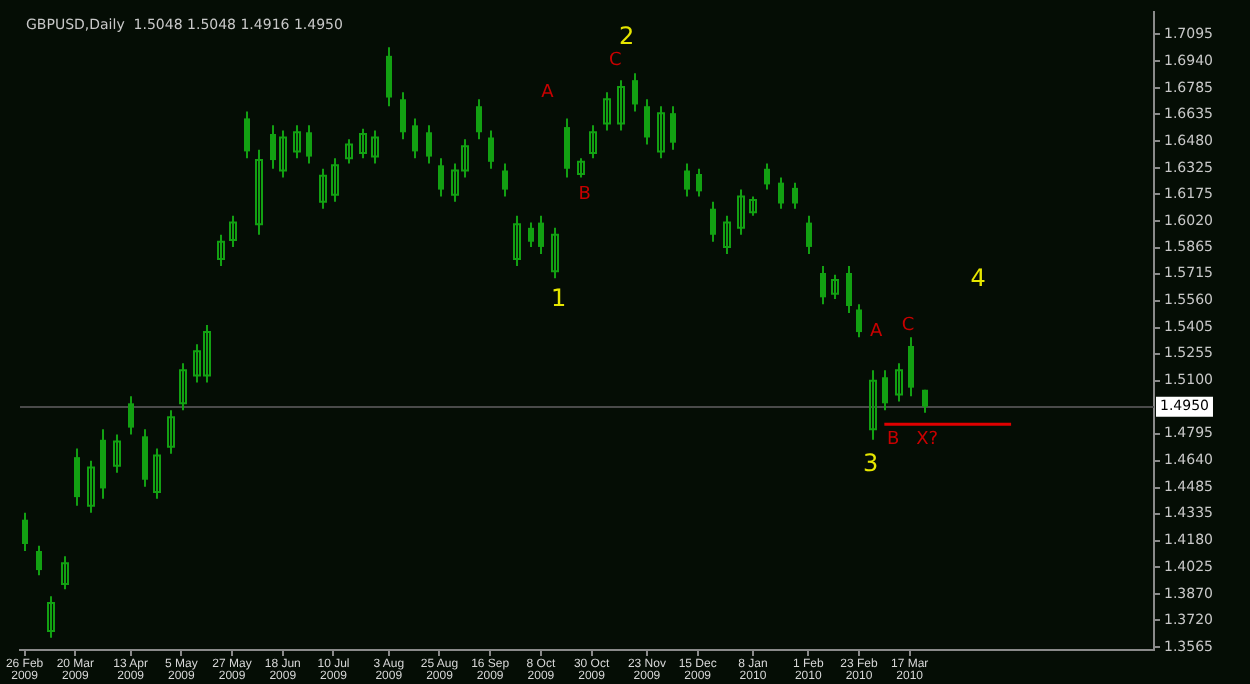 The height and width of the screenshot is (684, 1250). Describe the element at coordinates (978, 278) in the screenshot. I see `annotation: 4` at that location.